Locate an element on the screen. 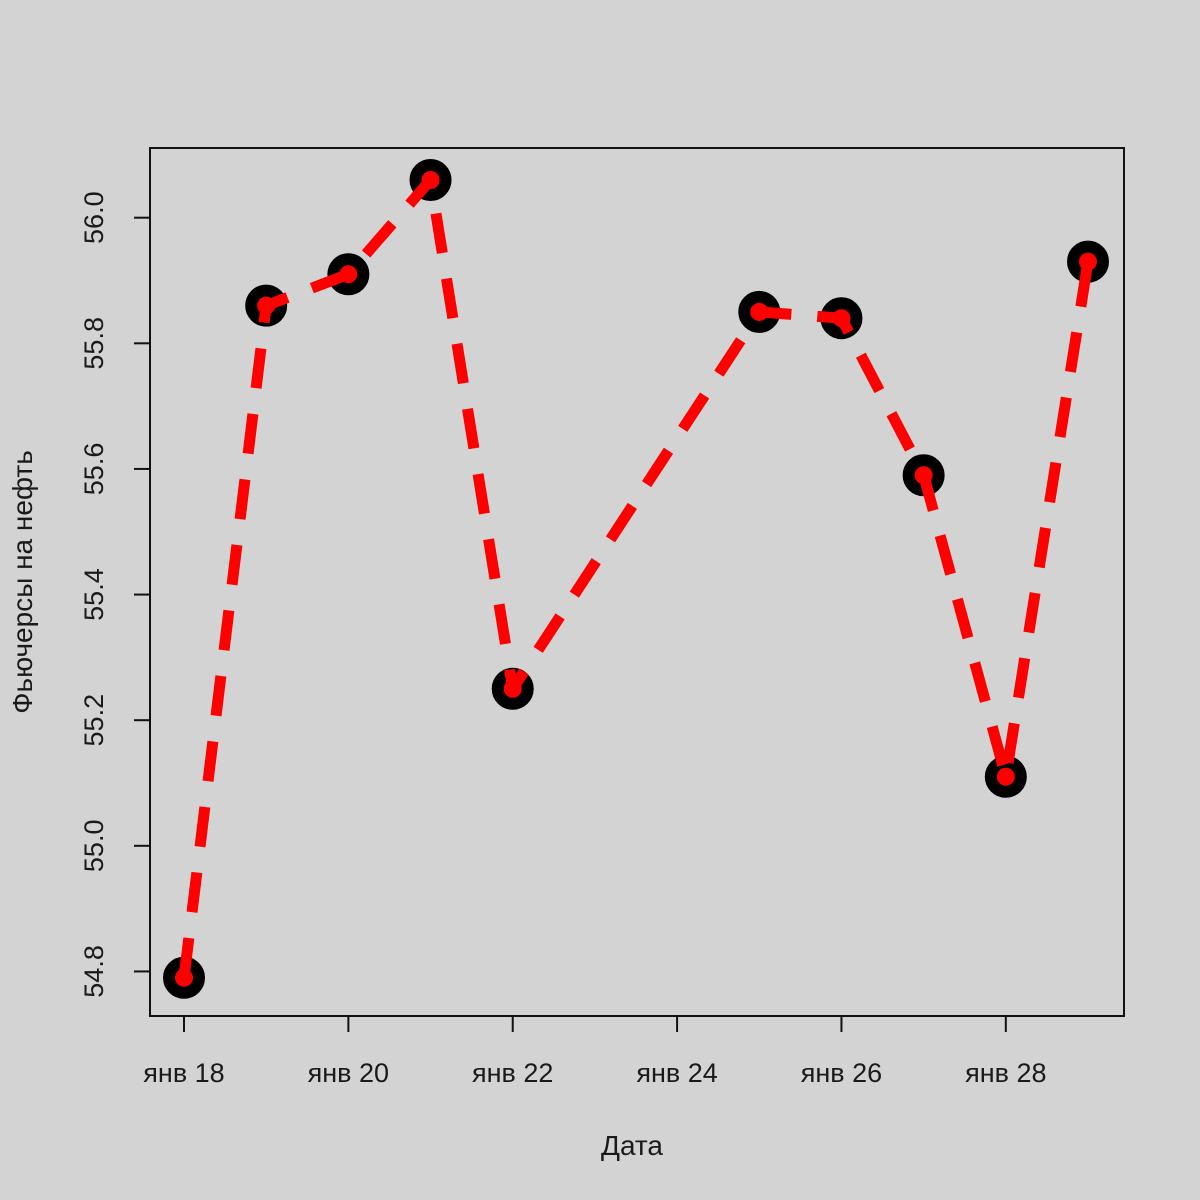  y-axis-label: Фьючерсы на нефть is located at coordinates (22, 582).